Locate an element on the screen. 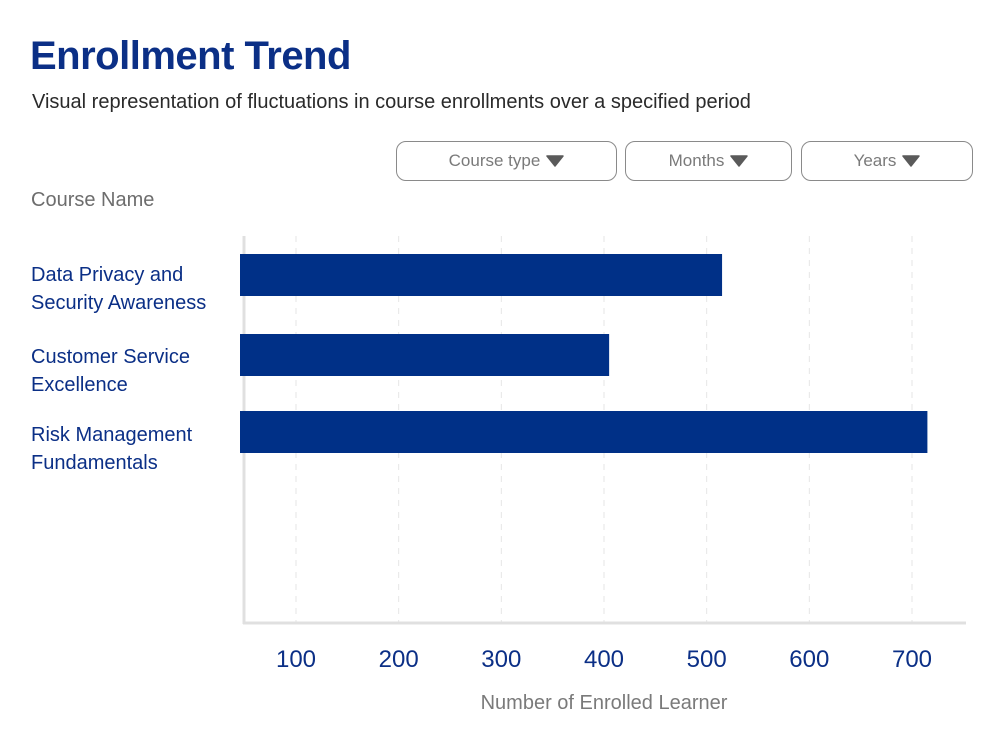 The image size is (1006, 733). y-axis-title: Course Name is located at coordinates (93, 200).